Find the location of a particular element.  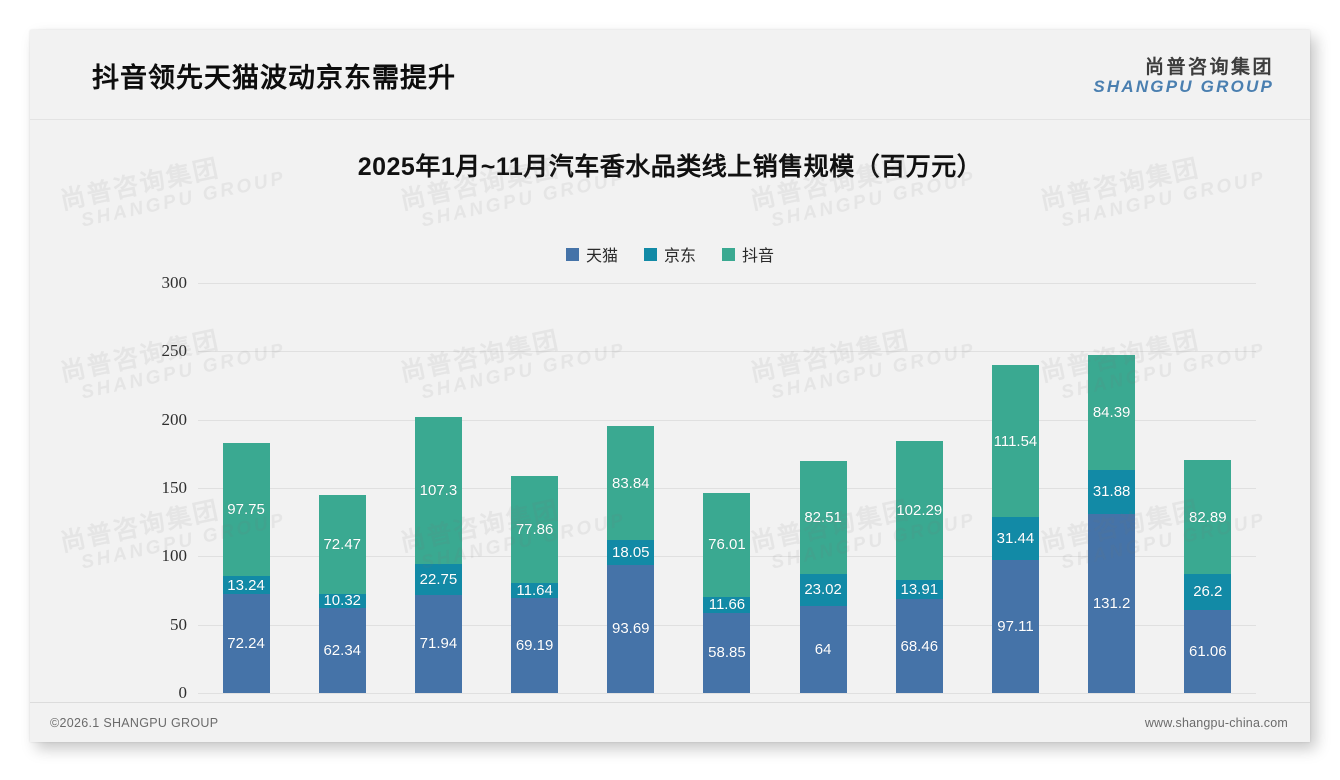

bar-value-label: 11.64 is located at coordinates (534, 590).